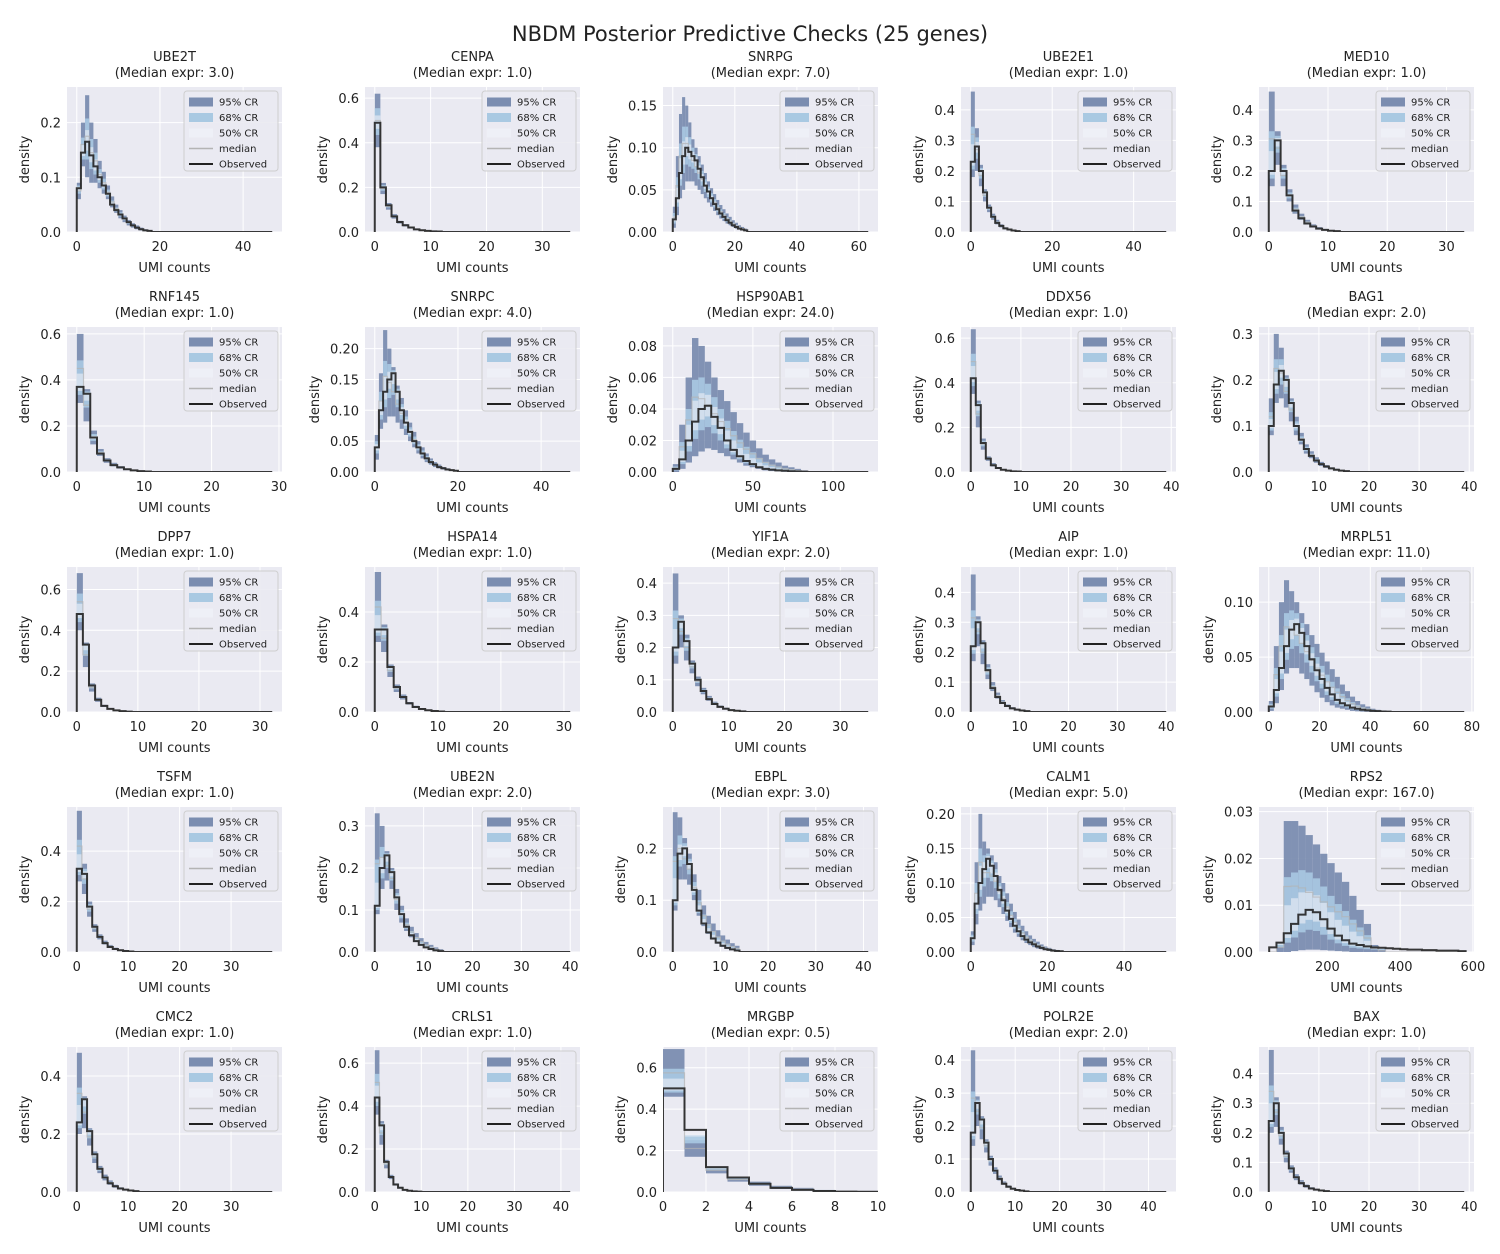 Image resolution: width=1500 pixels, height=1254 pixels. What do you see at coordinates (642, 378) in the screenshot?
I see `y-tick-label: 0.06` at bounding box center [642, 378].